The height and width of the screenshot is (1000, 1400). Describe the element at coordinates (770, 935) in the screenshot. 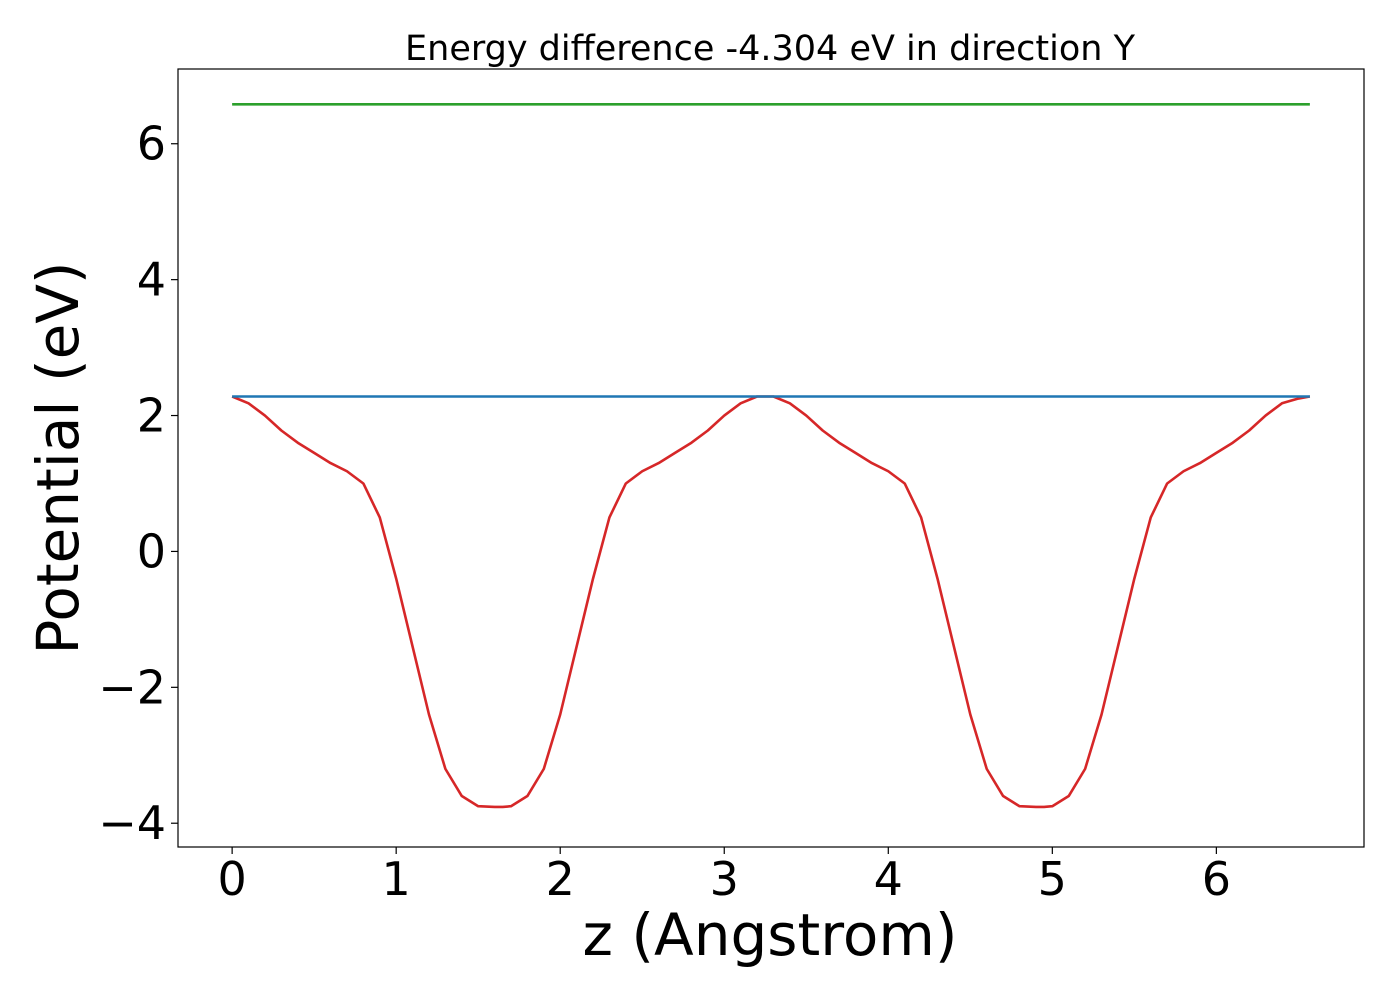

I see `x-axis-label: z (Angstrom)` at that location.